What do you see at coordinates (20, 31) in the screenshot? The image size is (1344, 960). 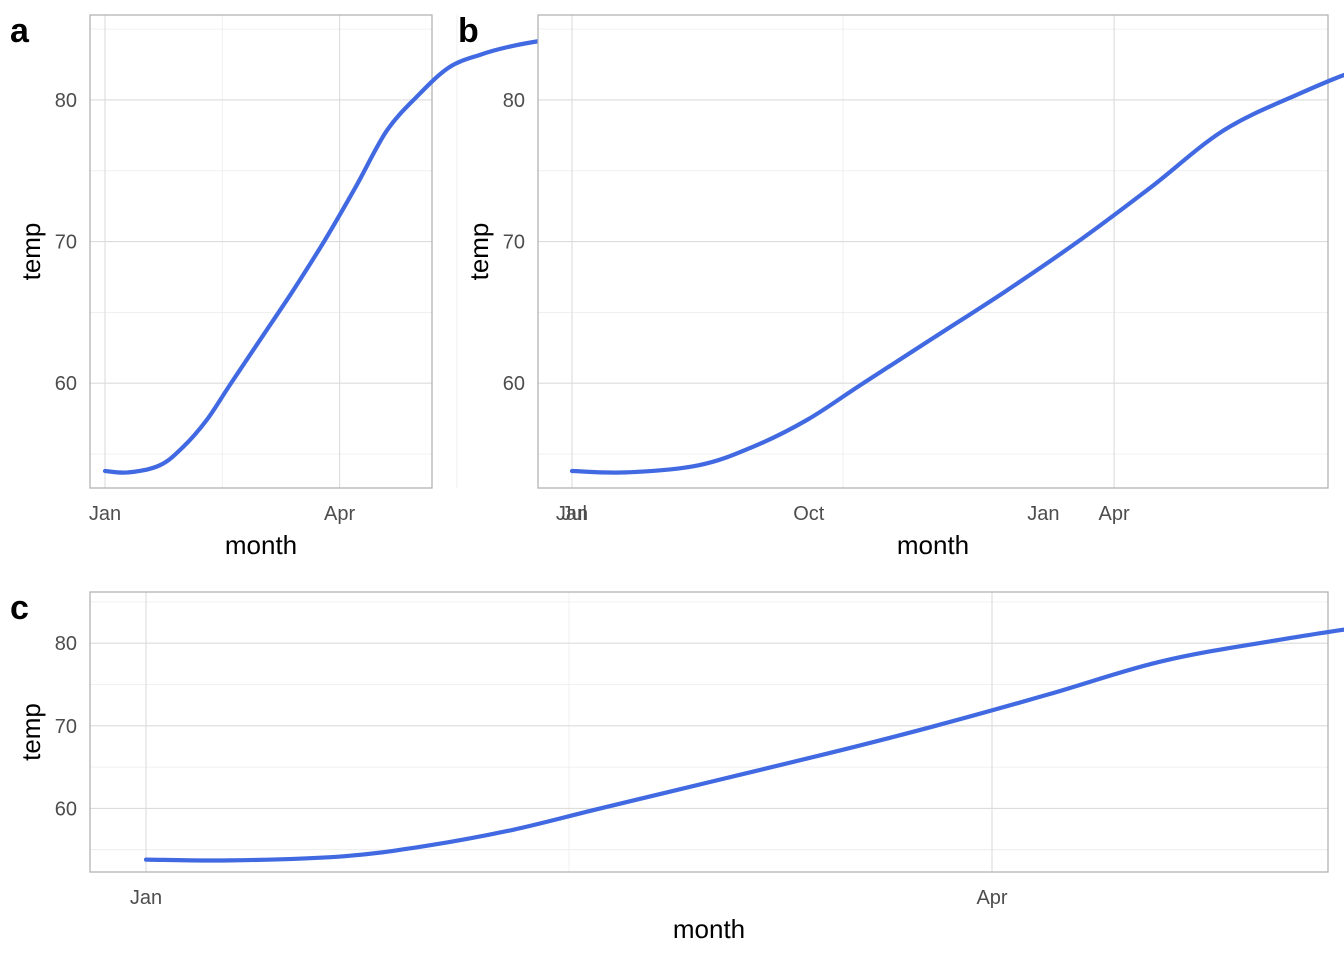 I see `panel-tag: a` at bounding box center [20, 31].